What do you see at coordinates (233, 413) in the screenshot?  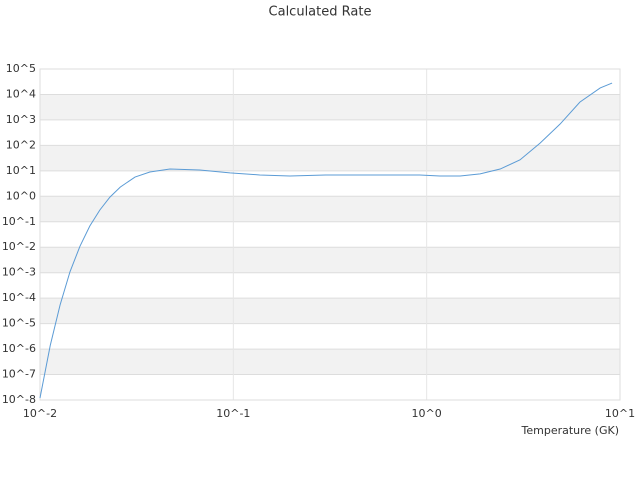 I see `x-tick-label: 10^-1` at bounding box center [233, 413].